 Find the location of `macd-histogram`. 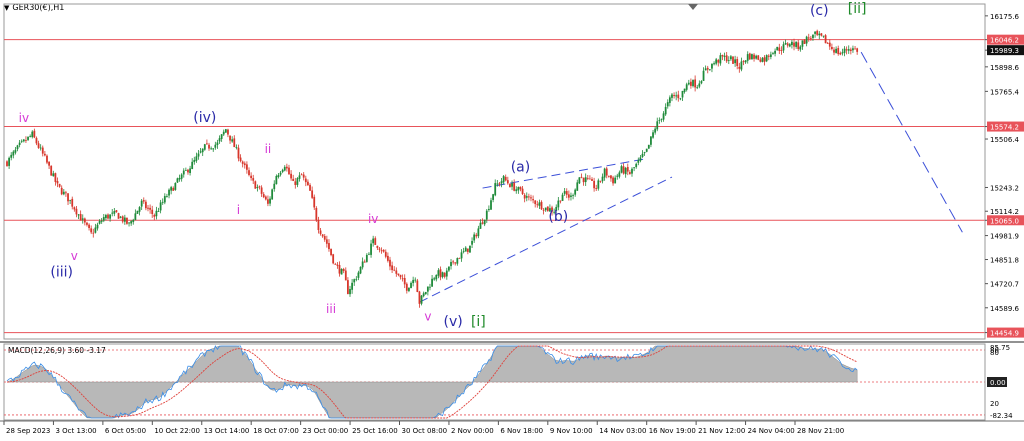

macd-histogram is located at coordinates (432, 382).